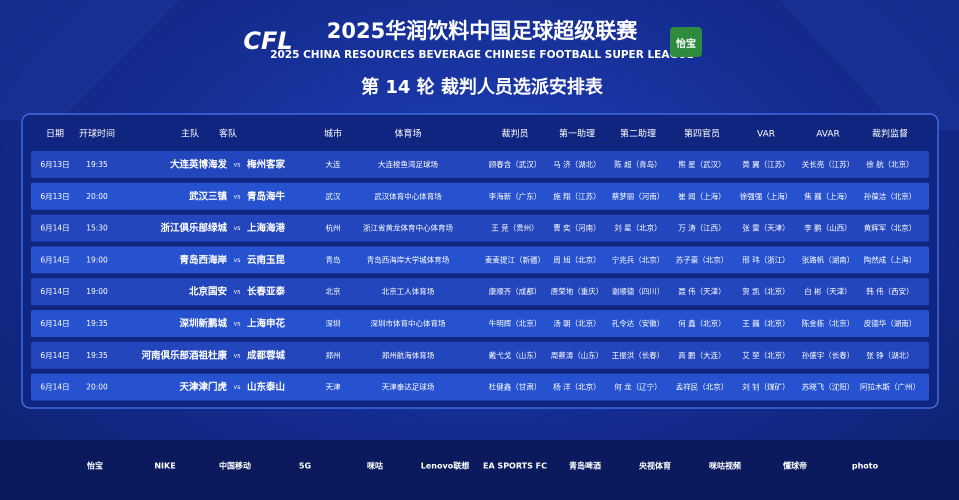 Image resolution: width=959 pixels, height=500 pixels. What do you see at coordinates (577, 355) in the screenshot?
I see `cell: 周蔡涛（山东）` at bounding box center [577, 355].